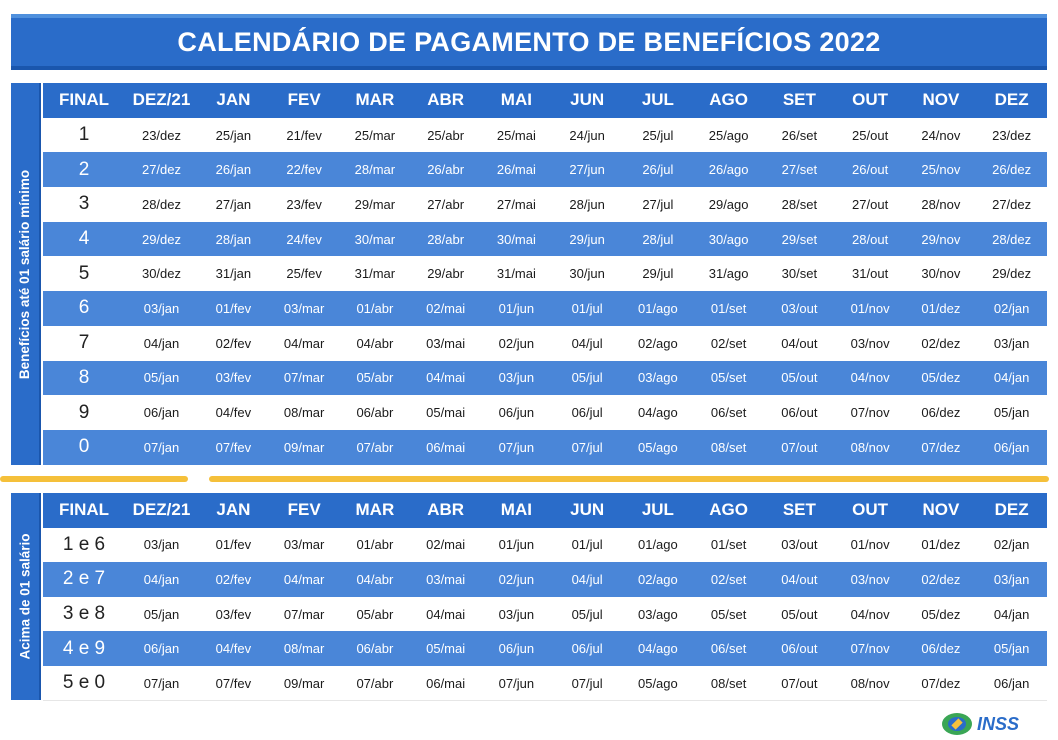 This screenshot has width=1058, height=740. Describe the element at coordinates (941, 510) in the screenshot. I see `column-header: NOV` at that location.